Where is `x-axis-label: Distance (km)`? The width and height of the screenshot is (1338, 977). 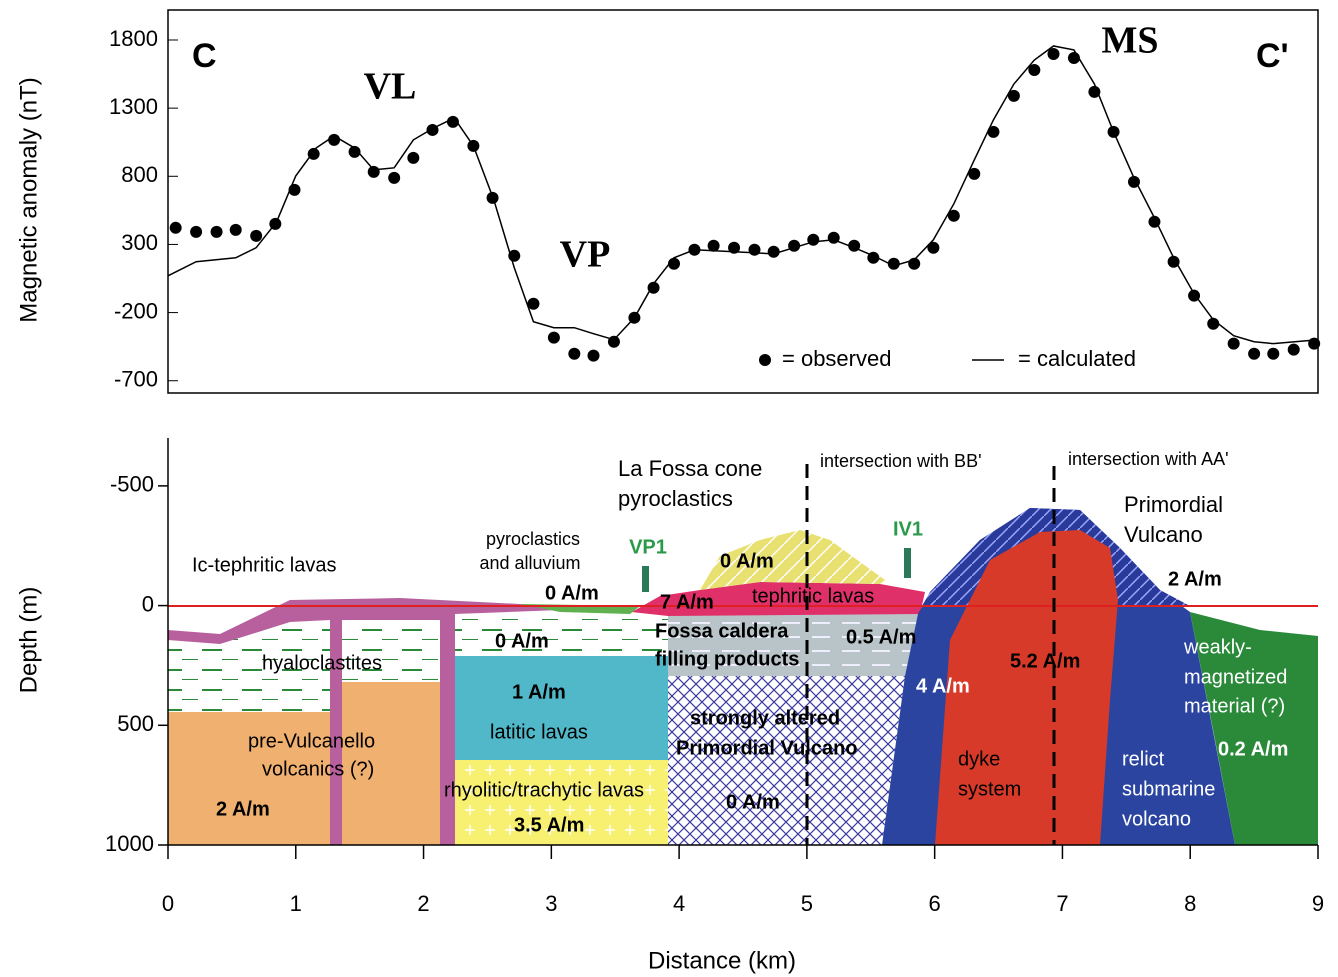 x-axis-label: Distance (km) is located at coordinates (722, 960).